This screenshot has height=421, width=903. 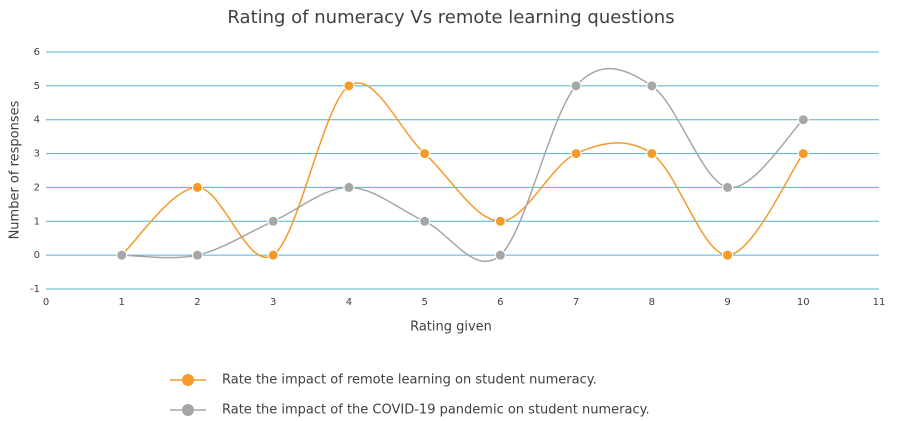 What do you see at coordinates (652, 302) in the screenshot?
I see `x-tick-label: 8` at bounding box center [652, 302].